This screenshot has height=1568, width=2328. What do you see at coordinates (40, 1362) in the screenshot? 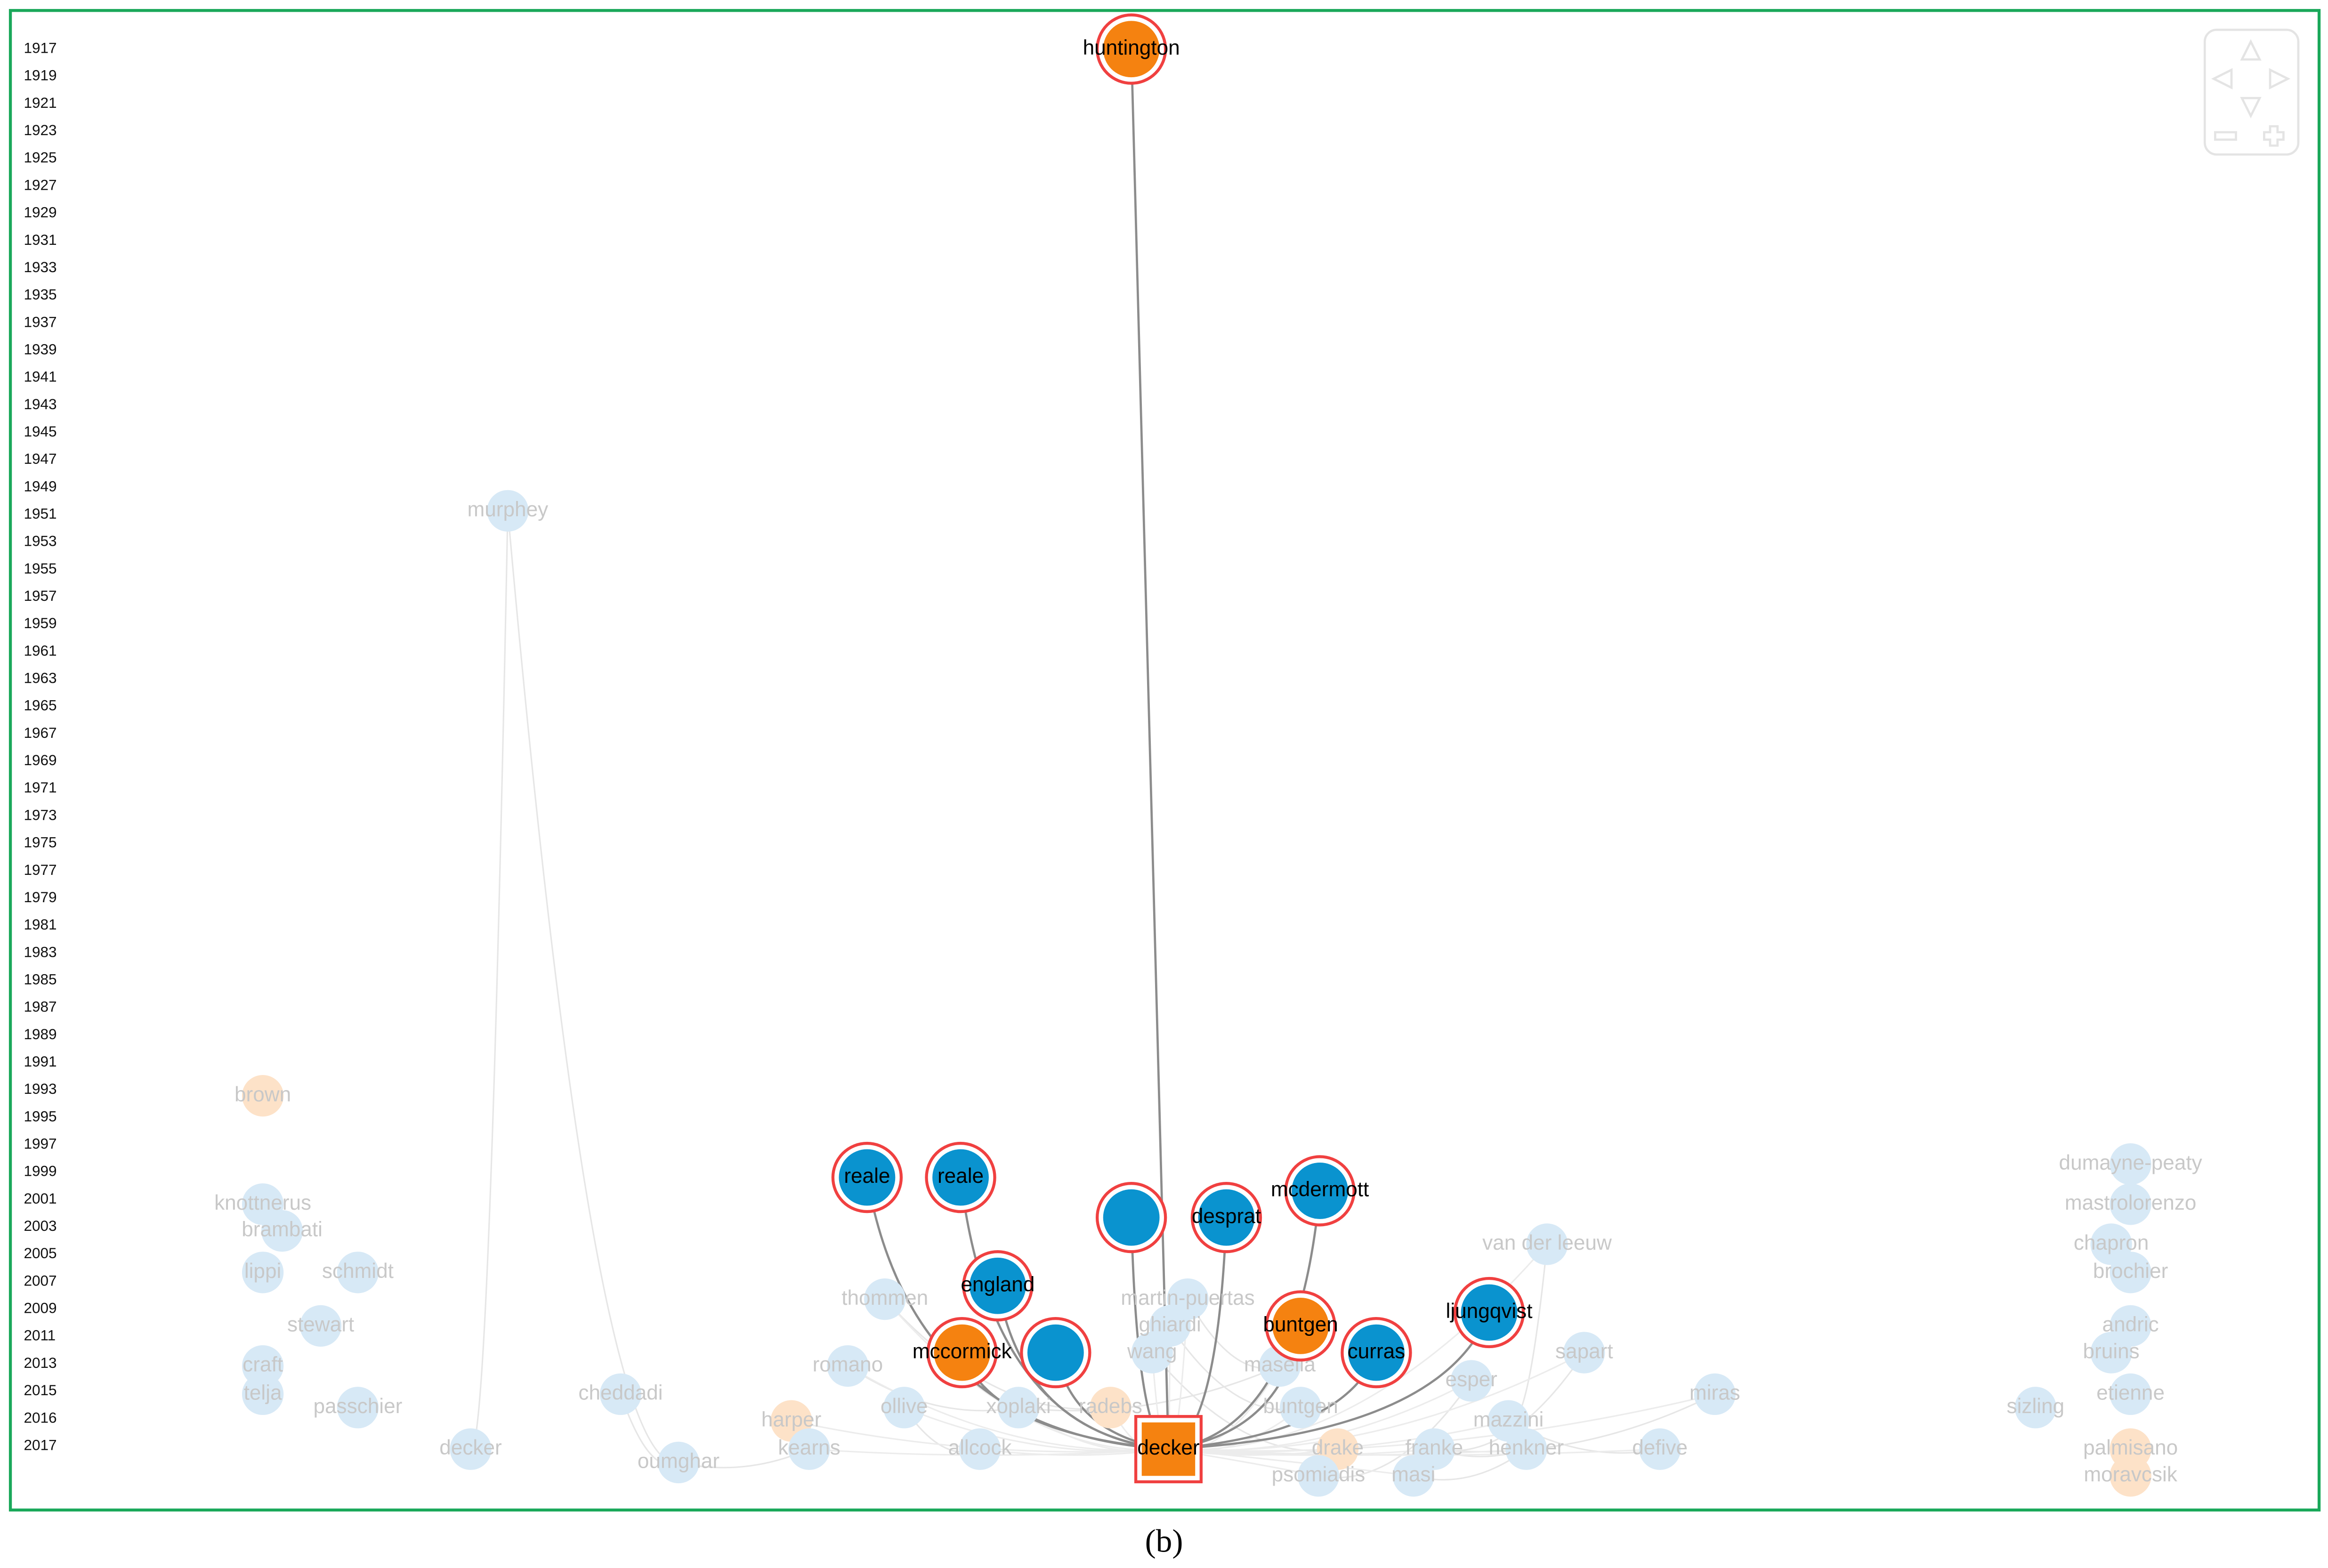
I see `year-label: 2013` at bounding box center [40, 1362].